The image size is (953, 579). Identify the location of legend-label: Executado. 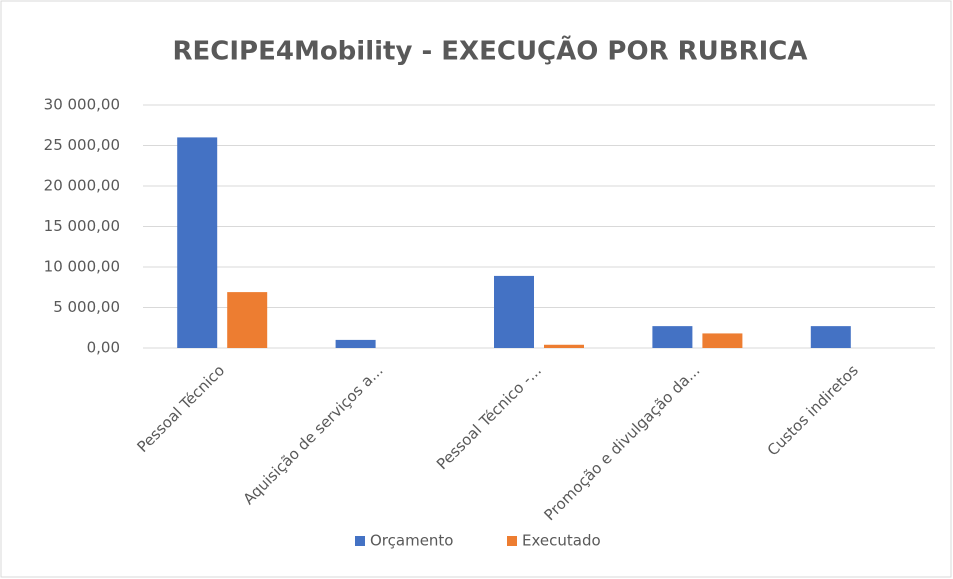
(561, 541).